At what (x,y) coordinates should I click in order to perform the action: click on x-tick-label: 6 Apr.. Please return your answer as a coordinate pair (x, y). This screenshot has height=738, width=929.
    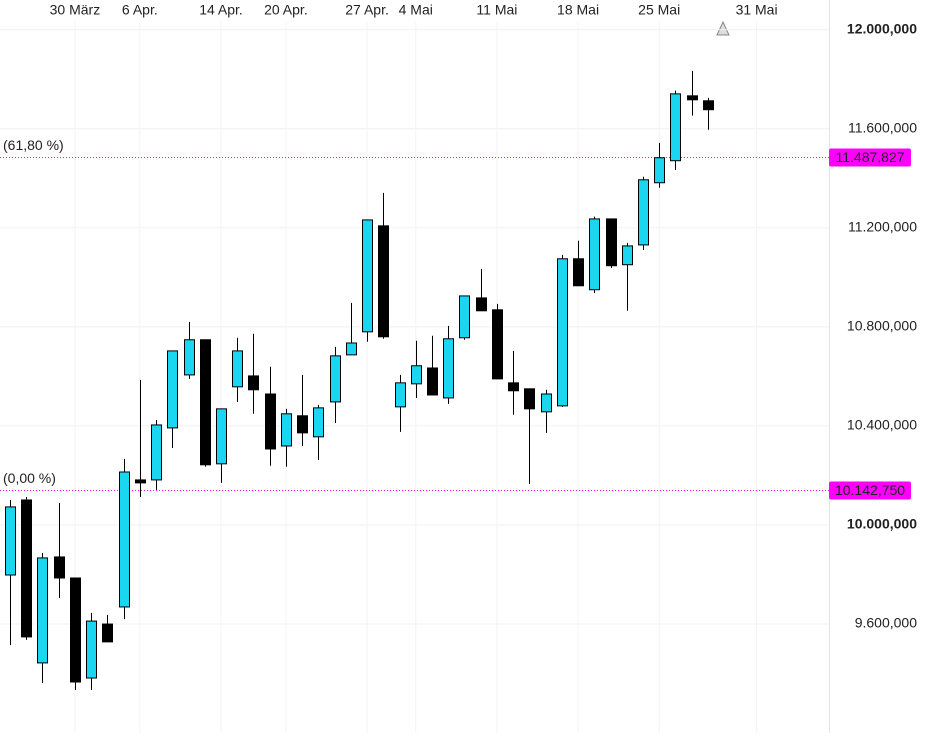
    Looking at the image, I should click on (140, 10).